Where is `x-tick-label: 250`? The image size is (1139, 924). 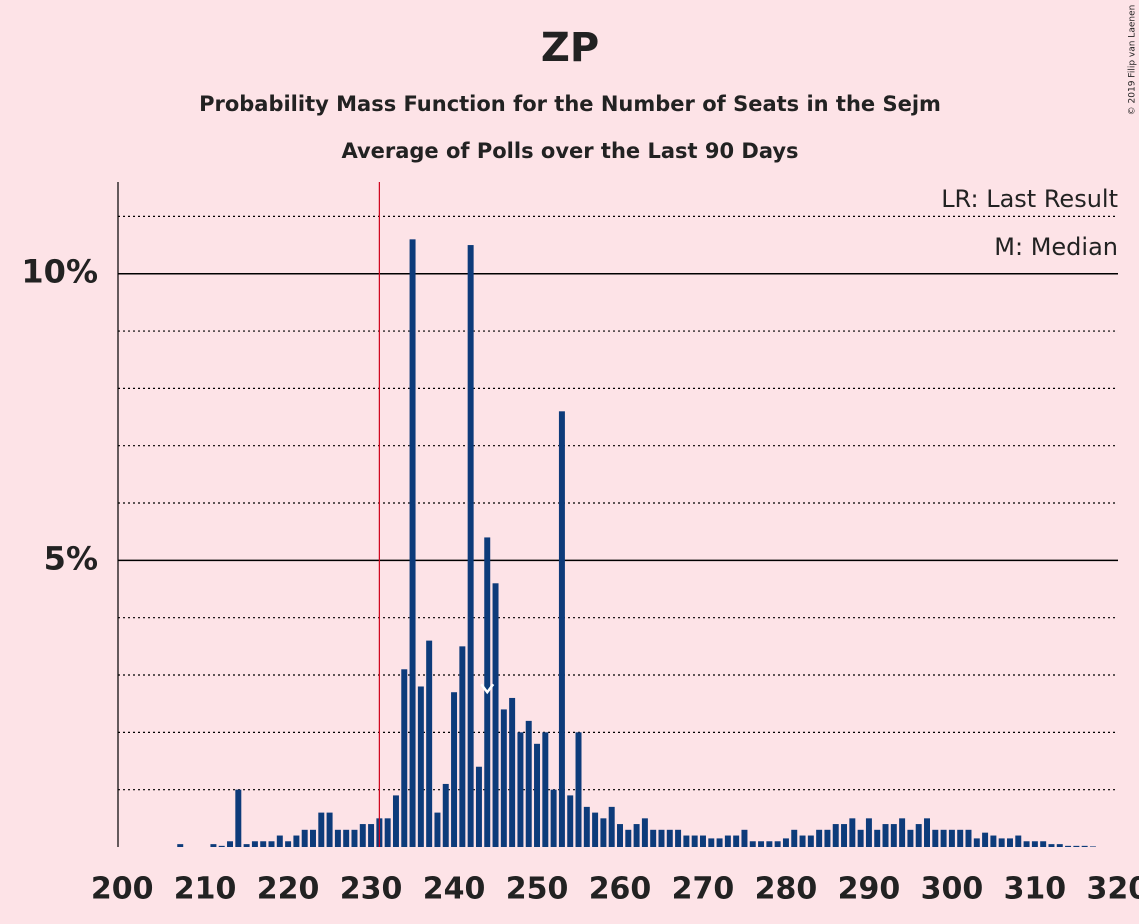 x-tick-label: 250 is located at coordinates (537, 889).